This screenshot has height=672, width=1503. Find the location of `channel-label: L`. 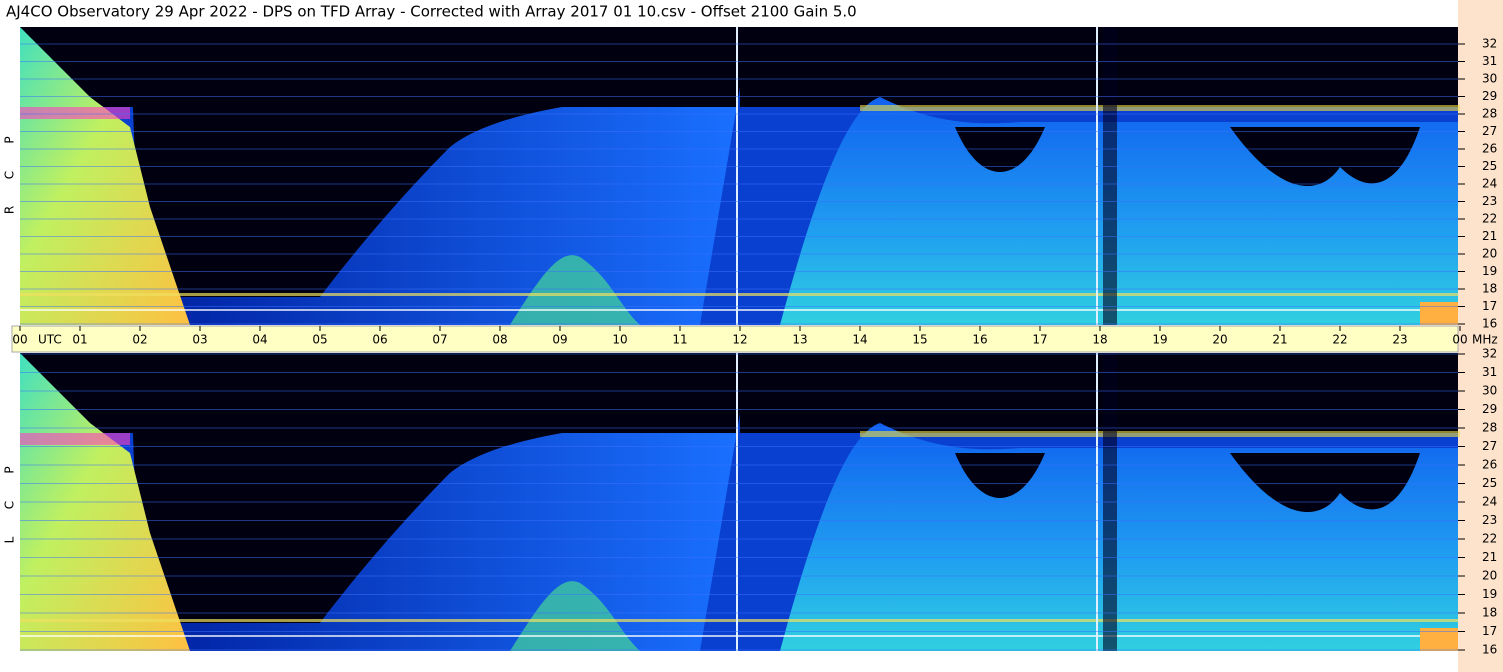

channel-label: L is located at coordinates (10, 539).